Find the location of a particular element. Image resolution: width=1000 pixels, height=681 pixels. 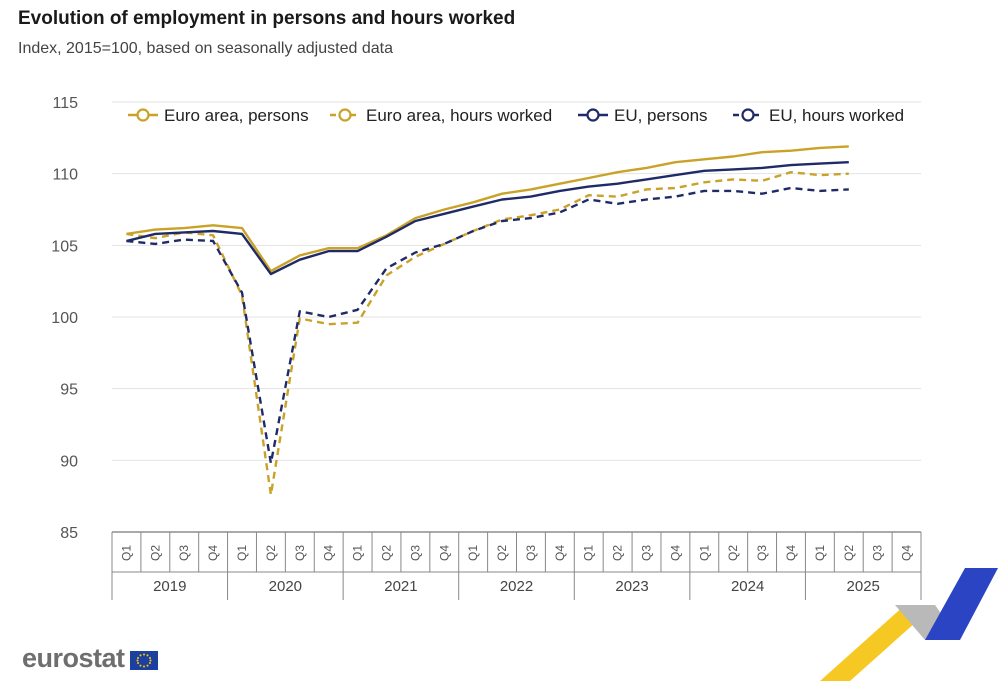

x-year-label: 2025 is located at coordinates (863, 586).